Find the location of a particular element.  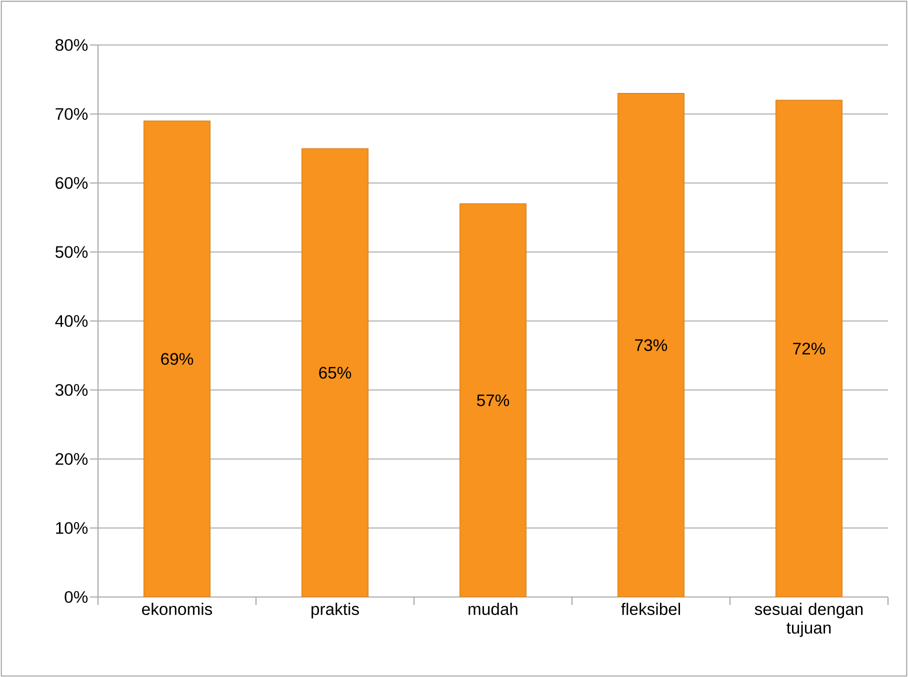

data-label: 57% is located at coordinates (493, 400).